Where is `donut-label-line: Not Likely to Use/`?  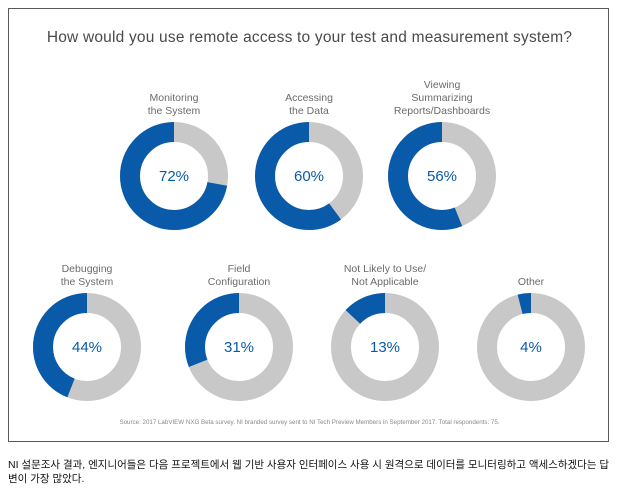 donut-label-line: Not Likely to Use/ is located at coordinates (385, 269).